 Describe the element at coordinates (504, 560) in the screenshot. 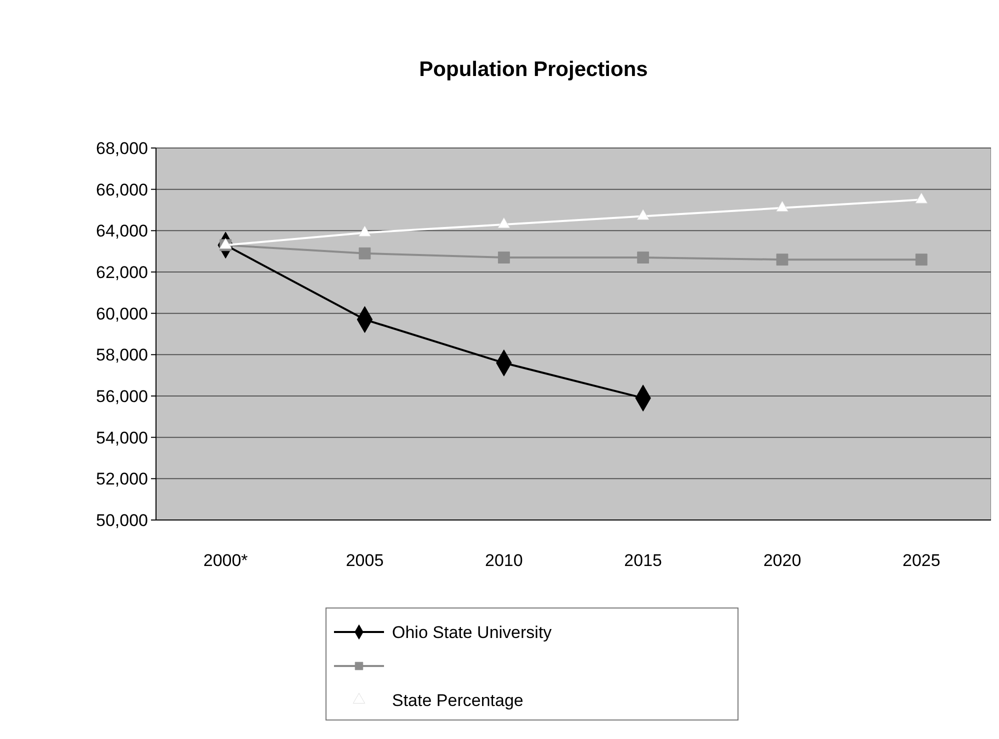

I see `x-tick-label: 2010` at that location.